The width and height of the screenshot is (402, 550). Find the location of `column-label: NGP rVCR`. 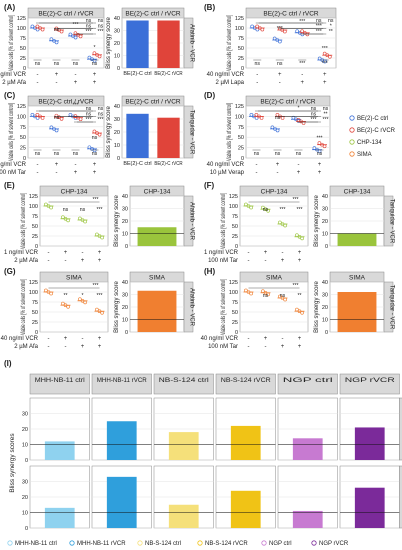

column-label: NGP rVCR is located at coordinates (370, 381).